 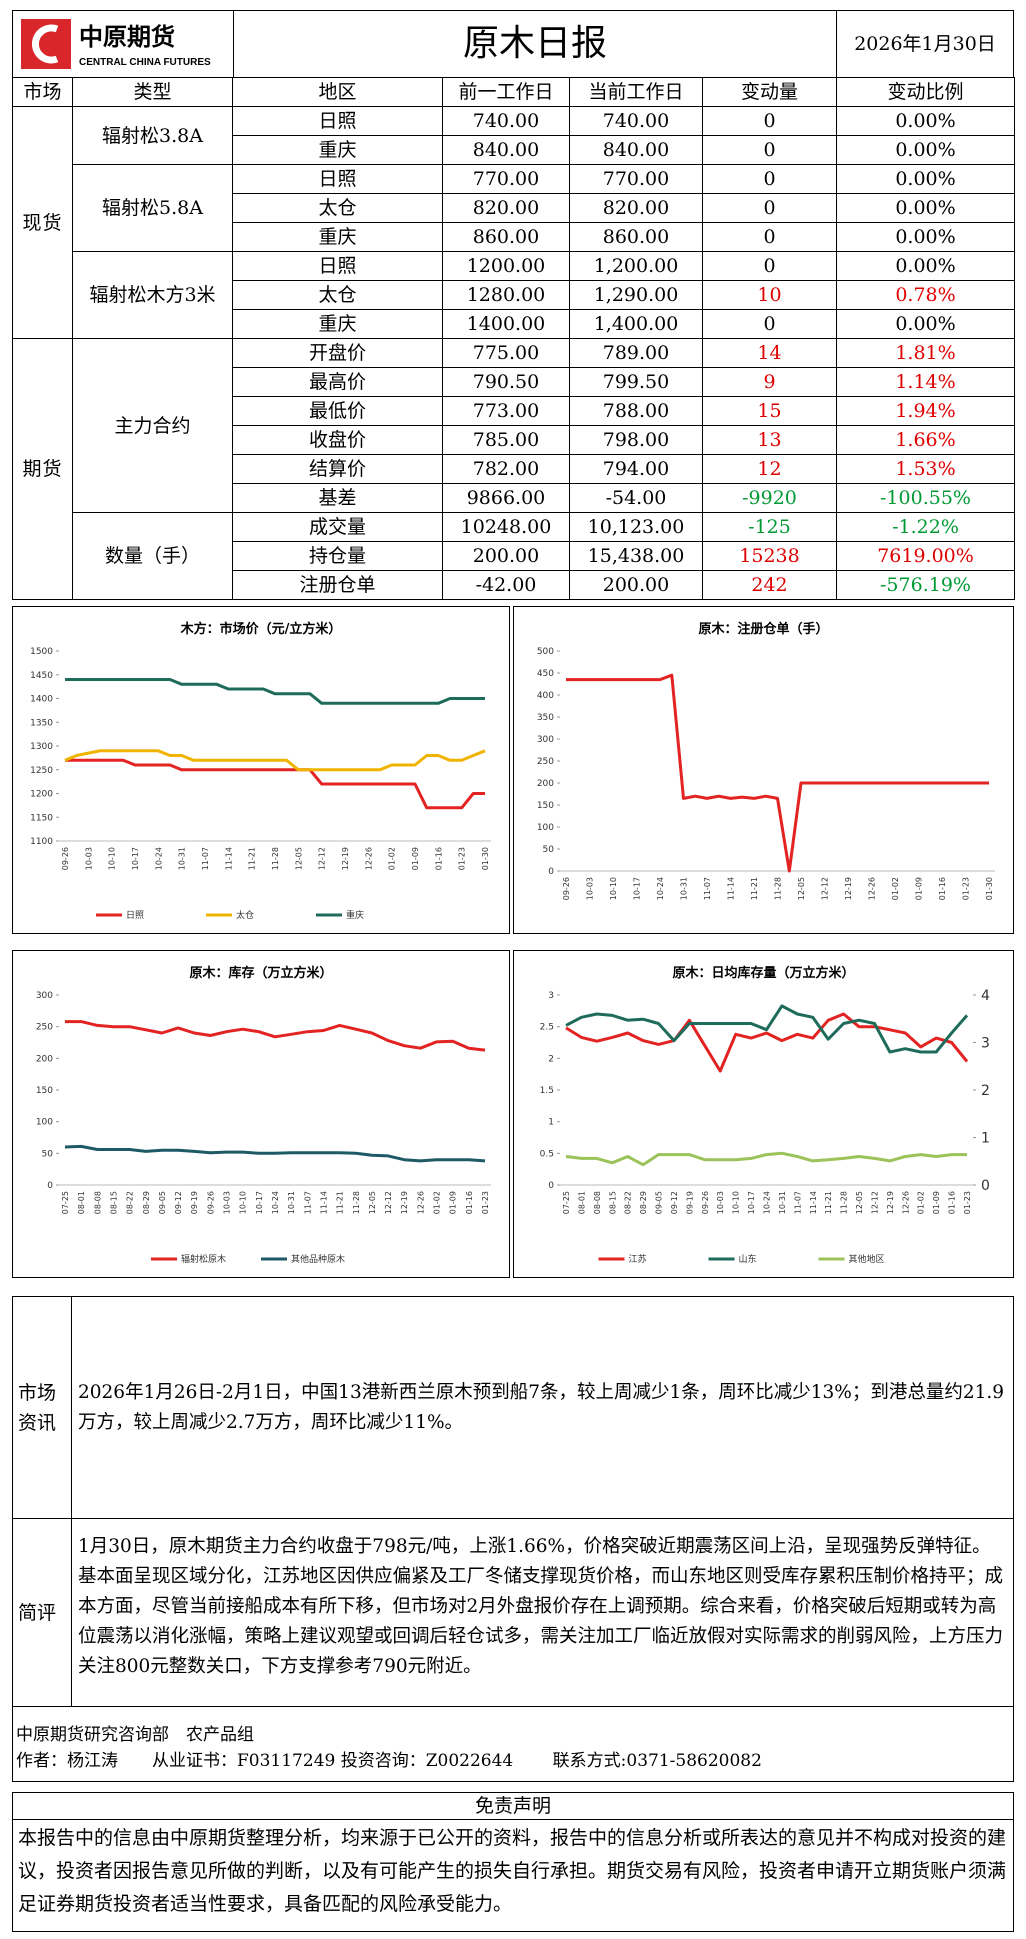 I want to click on value-cell: 1200.00, so click(x=506, y=266).